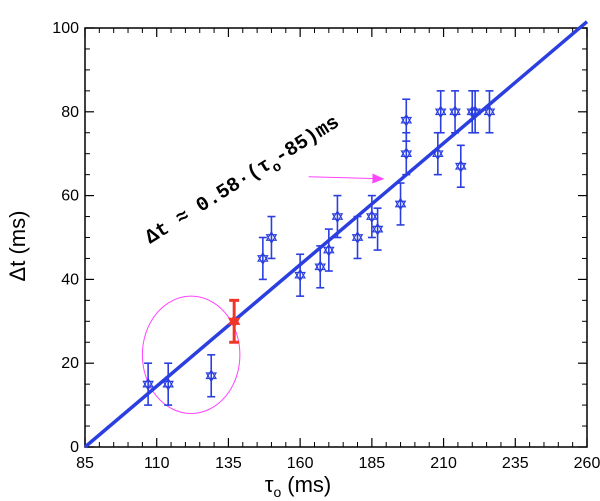  Describe the element at coordinates (70, 112) in the screenshot. I see `y-tick-label: 80` at that location.